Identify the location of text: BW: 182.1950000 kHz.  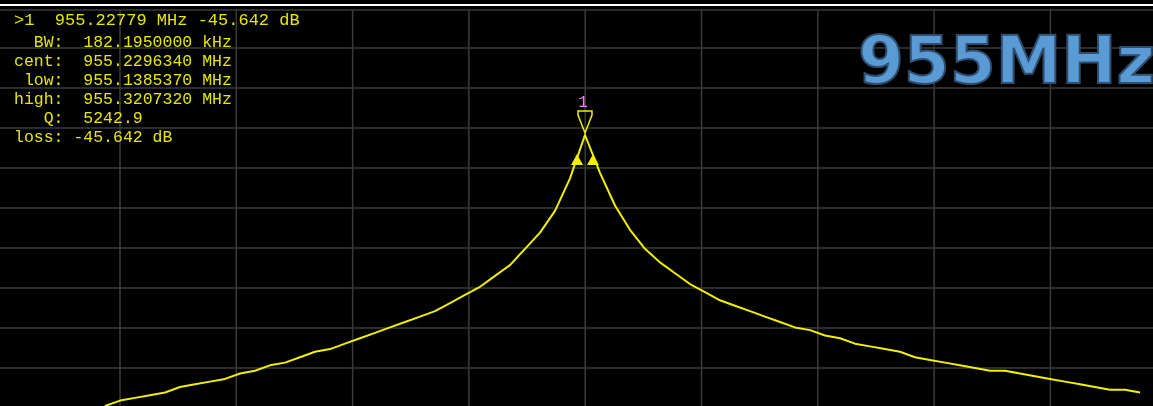
(123, 42).